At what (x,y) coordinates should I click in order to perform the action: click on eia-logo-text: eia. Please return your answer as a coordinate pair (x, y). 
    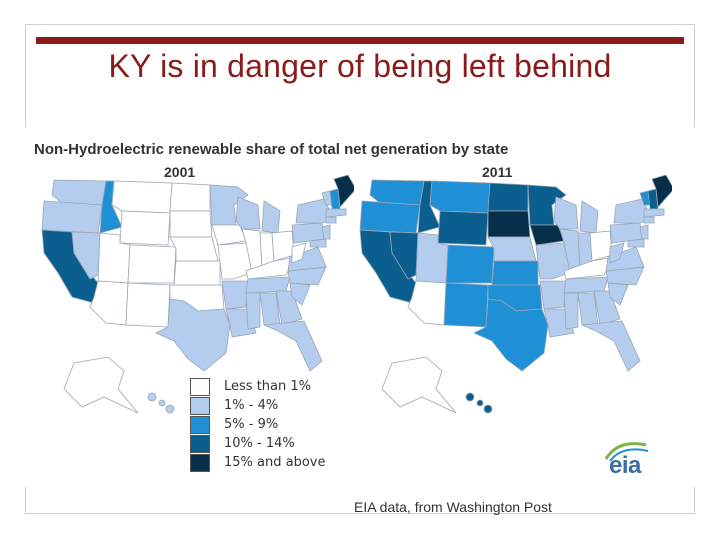
    Looking at the image, I should click on (625, 465).